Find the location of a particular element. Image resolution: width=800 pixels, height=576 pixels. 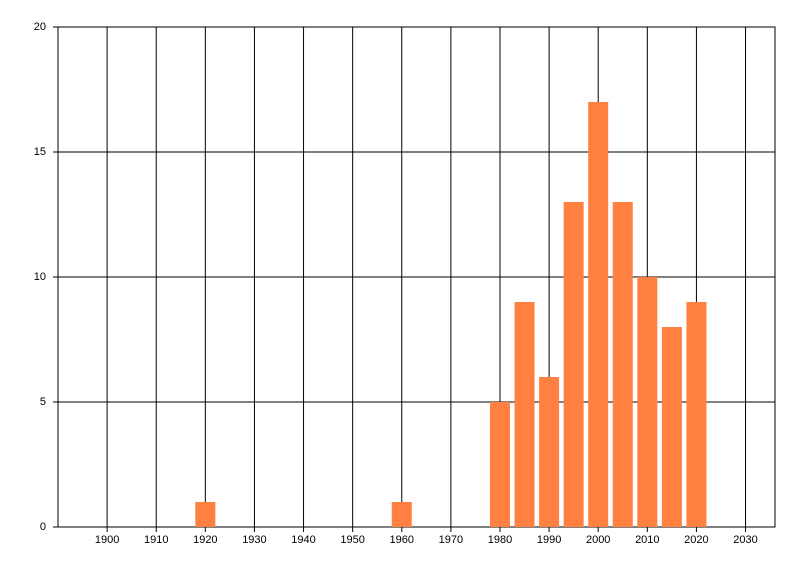

x-tick-label: 1970 is located at coordinates (451, 540).